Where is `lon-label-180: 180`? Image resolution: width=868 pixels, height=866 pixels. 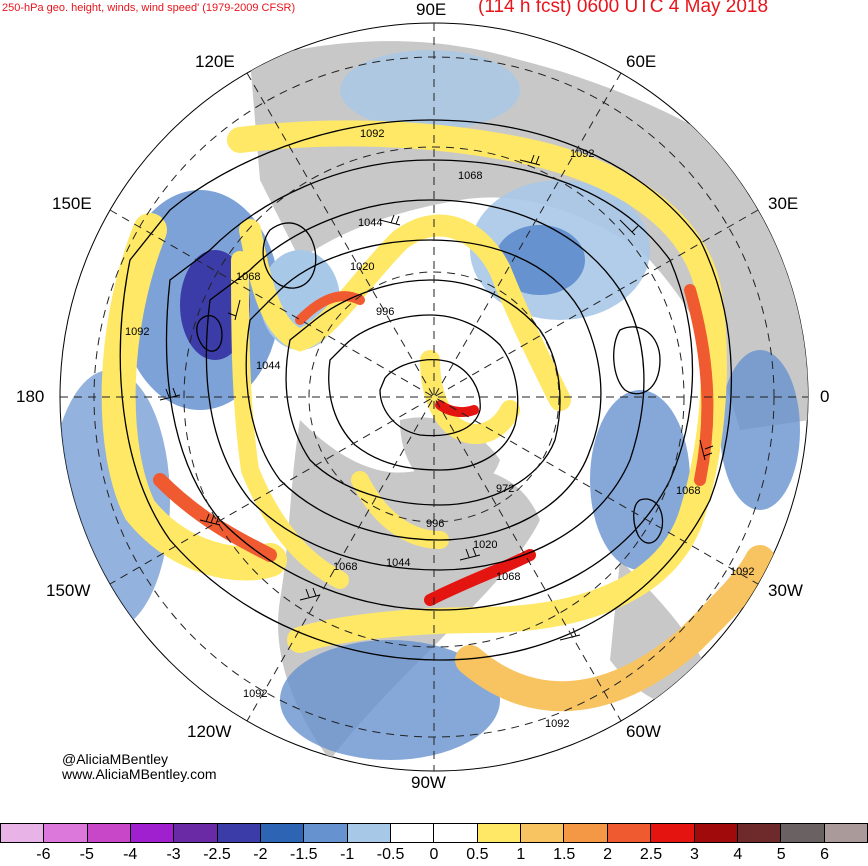
lon-label-180: 180 is located at coordinates (30, 396).